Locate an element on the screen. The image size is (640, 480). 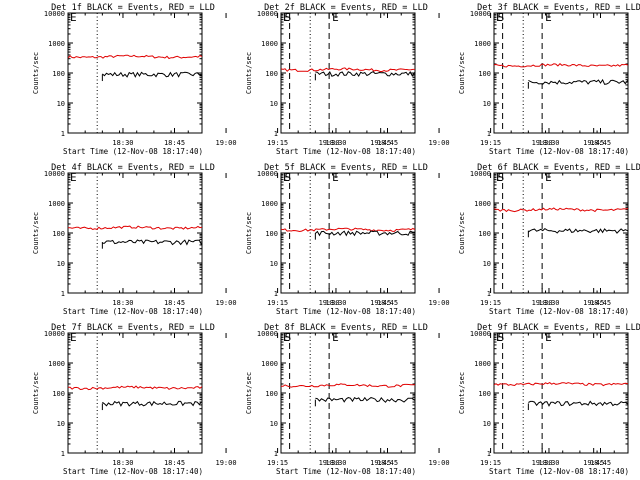
panel-title: Det 8f BLACK = Events, RED = LLD is located at coordinates (346, 328).